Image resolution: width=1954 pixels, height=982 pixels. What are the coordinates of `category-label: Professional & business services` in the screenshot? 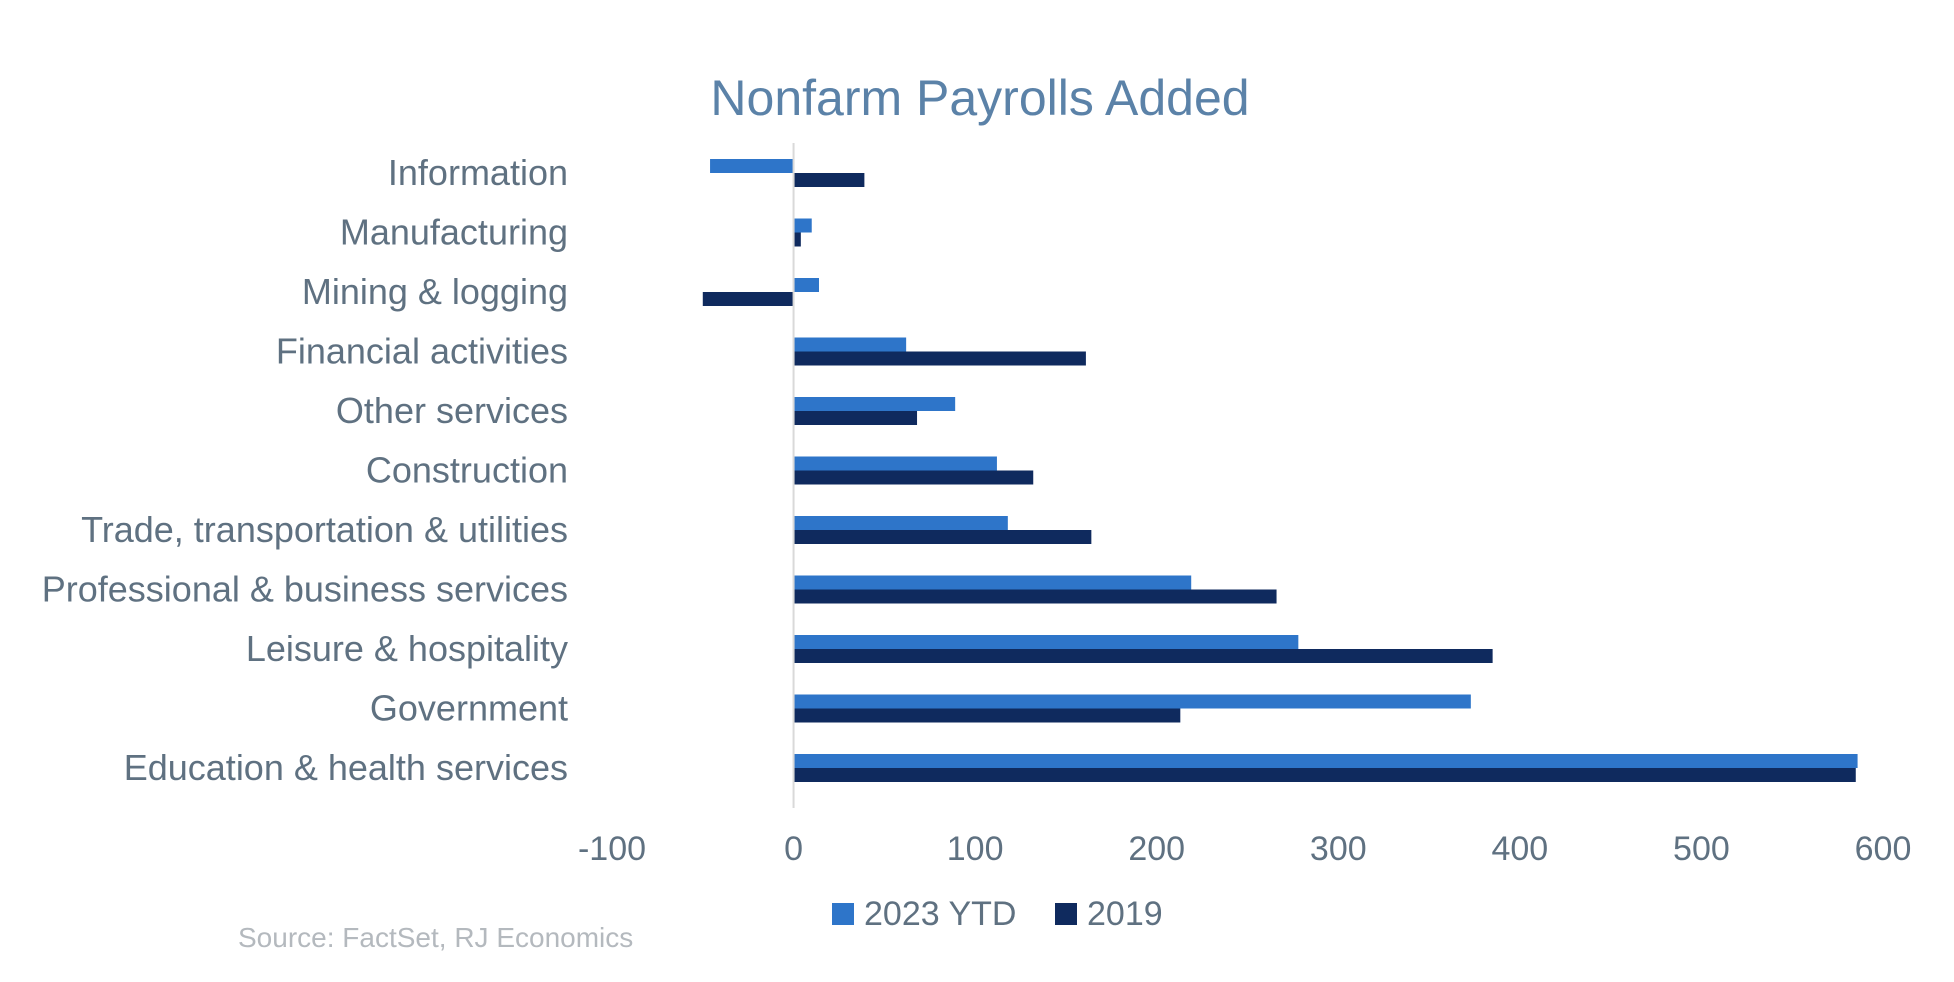 It's located at (305, 589).